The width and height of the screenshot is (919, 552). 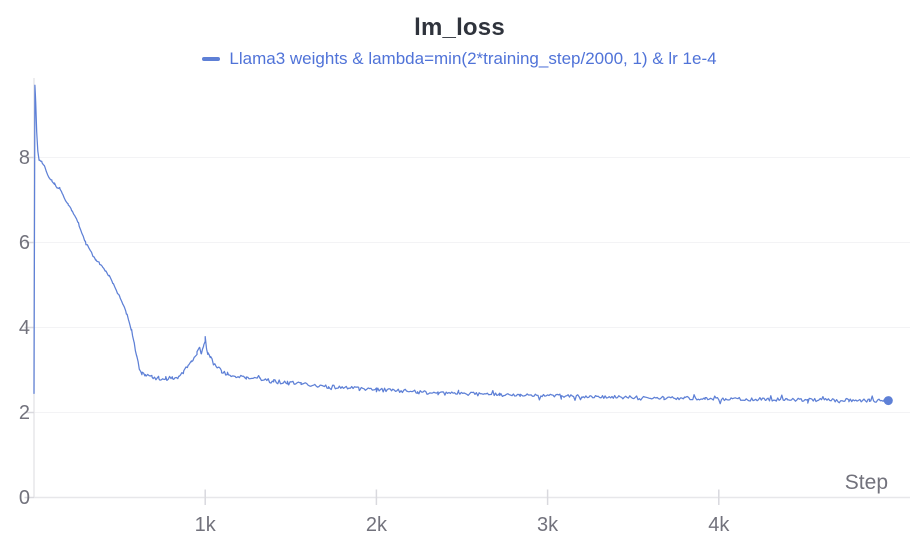 I want to click on last-point-dot, so click(x=888, y=401).